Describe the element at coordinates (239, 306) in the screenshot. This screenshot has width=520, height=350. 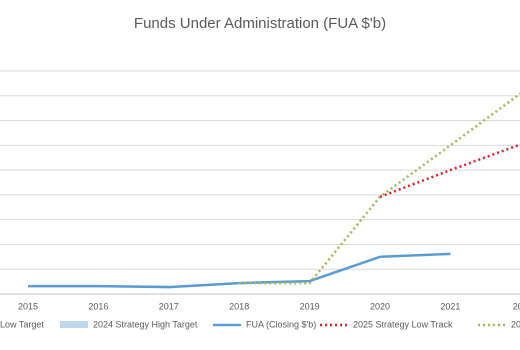
I see `x-tick-label: 2018` at that location.